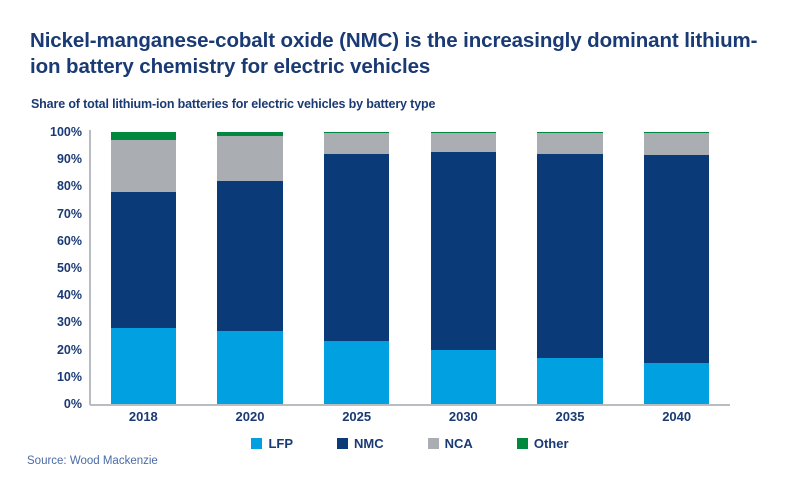  I want to click on legend-label: NCA, so click(458, 443).